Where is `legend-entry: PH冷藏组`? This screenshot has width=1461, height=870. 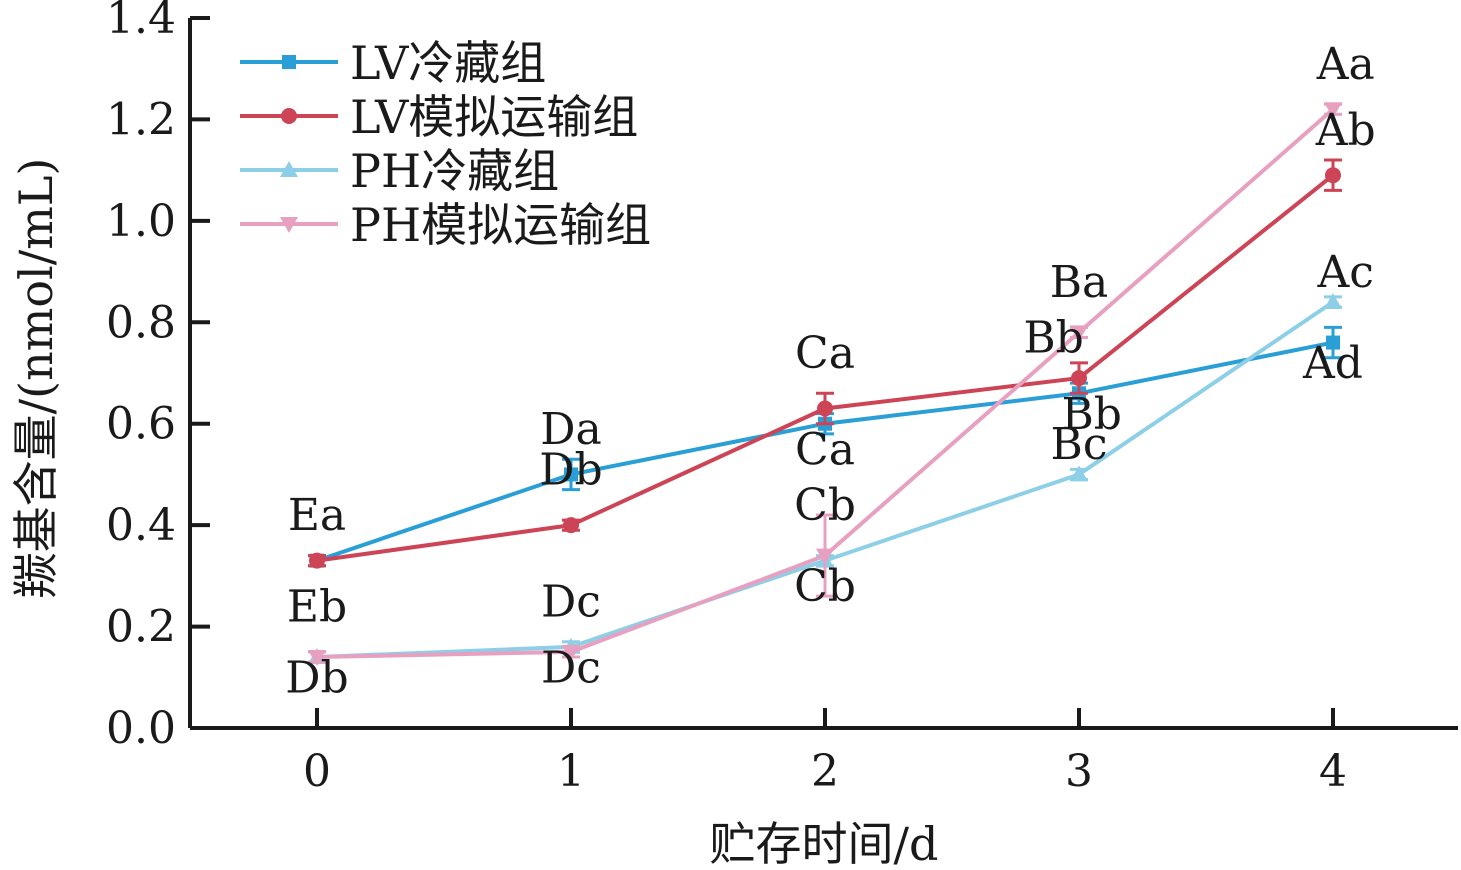 legend-entry: PH冷藏组 is located at coordinates (399, 171).